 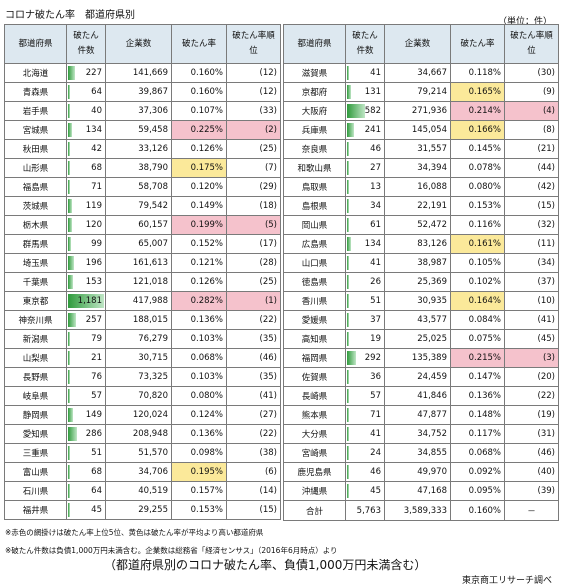 I want to click on company-count-cell: 38,987, so click(x=417, y=263).